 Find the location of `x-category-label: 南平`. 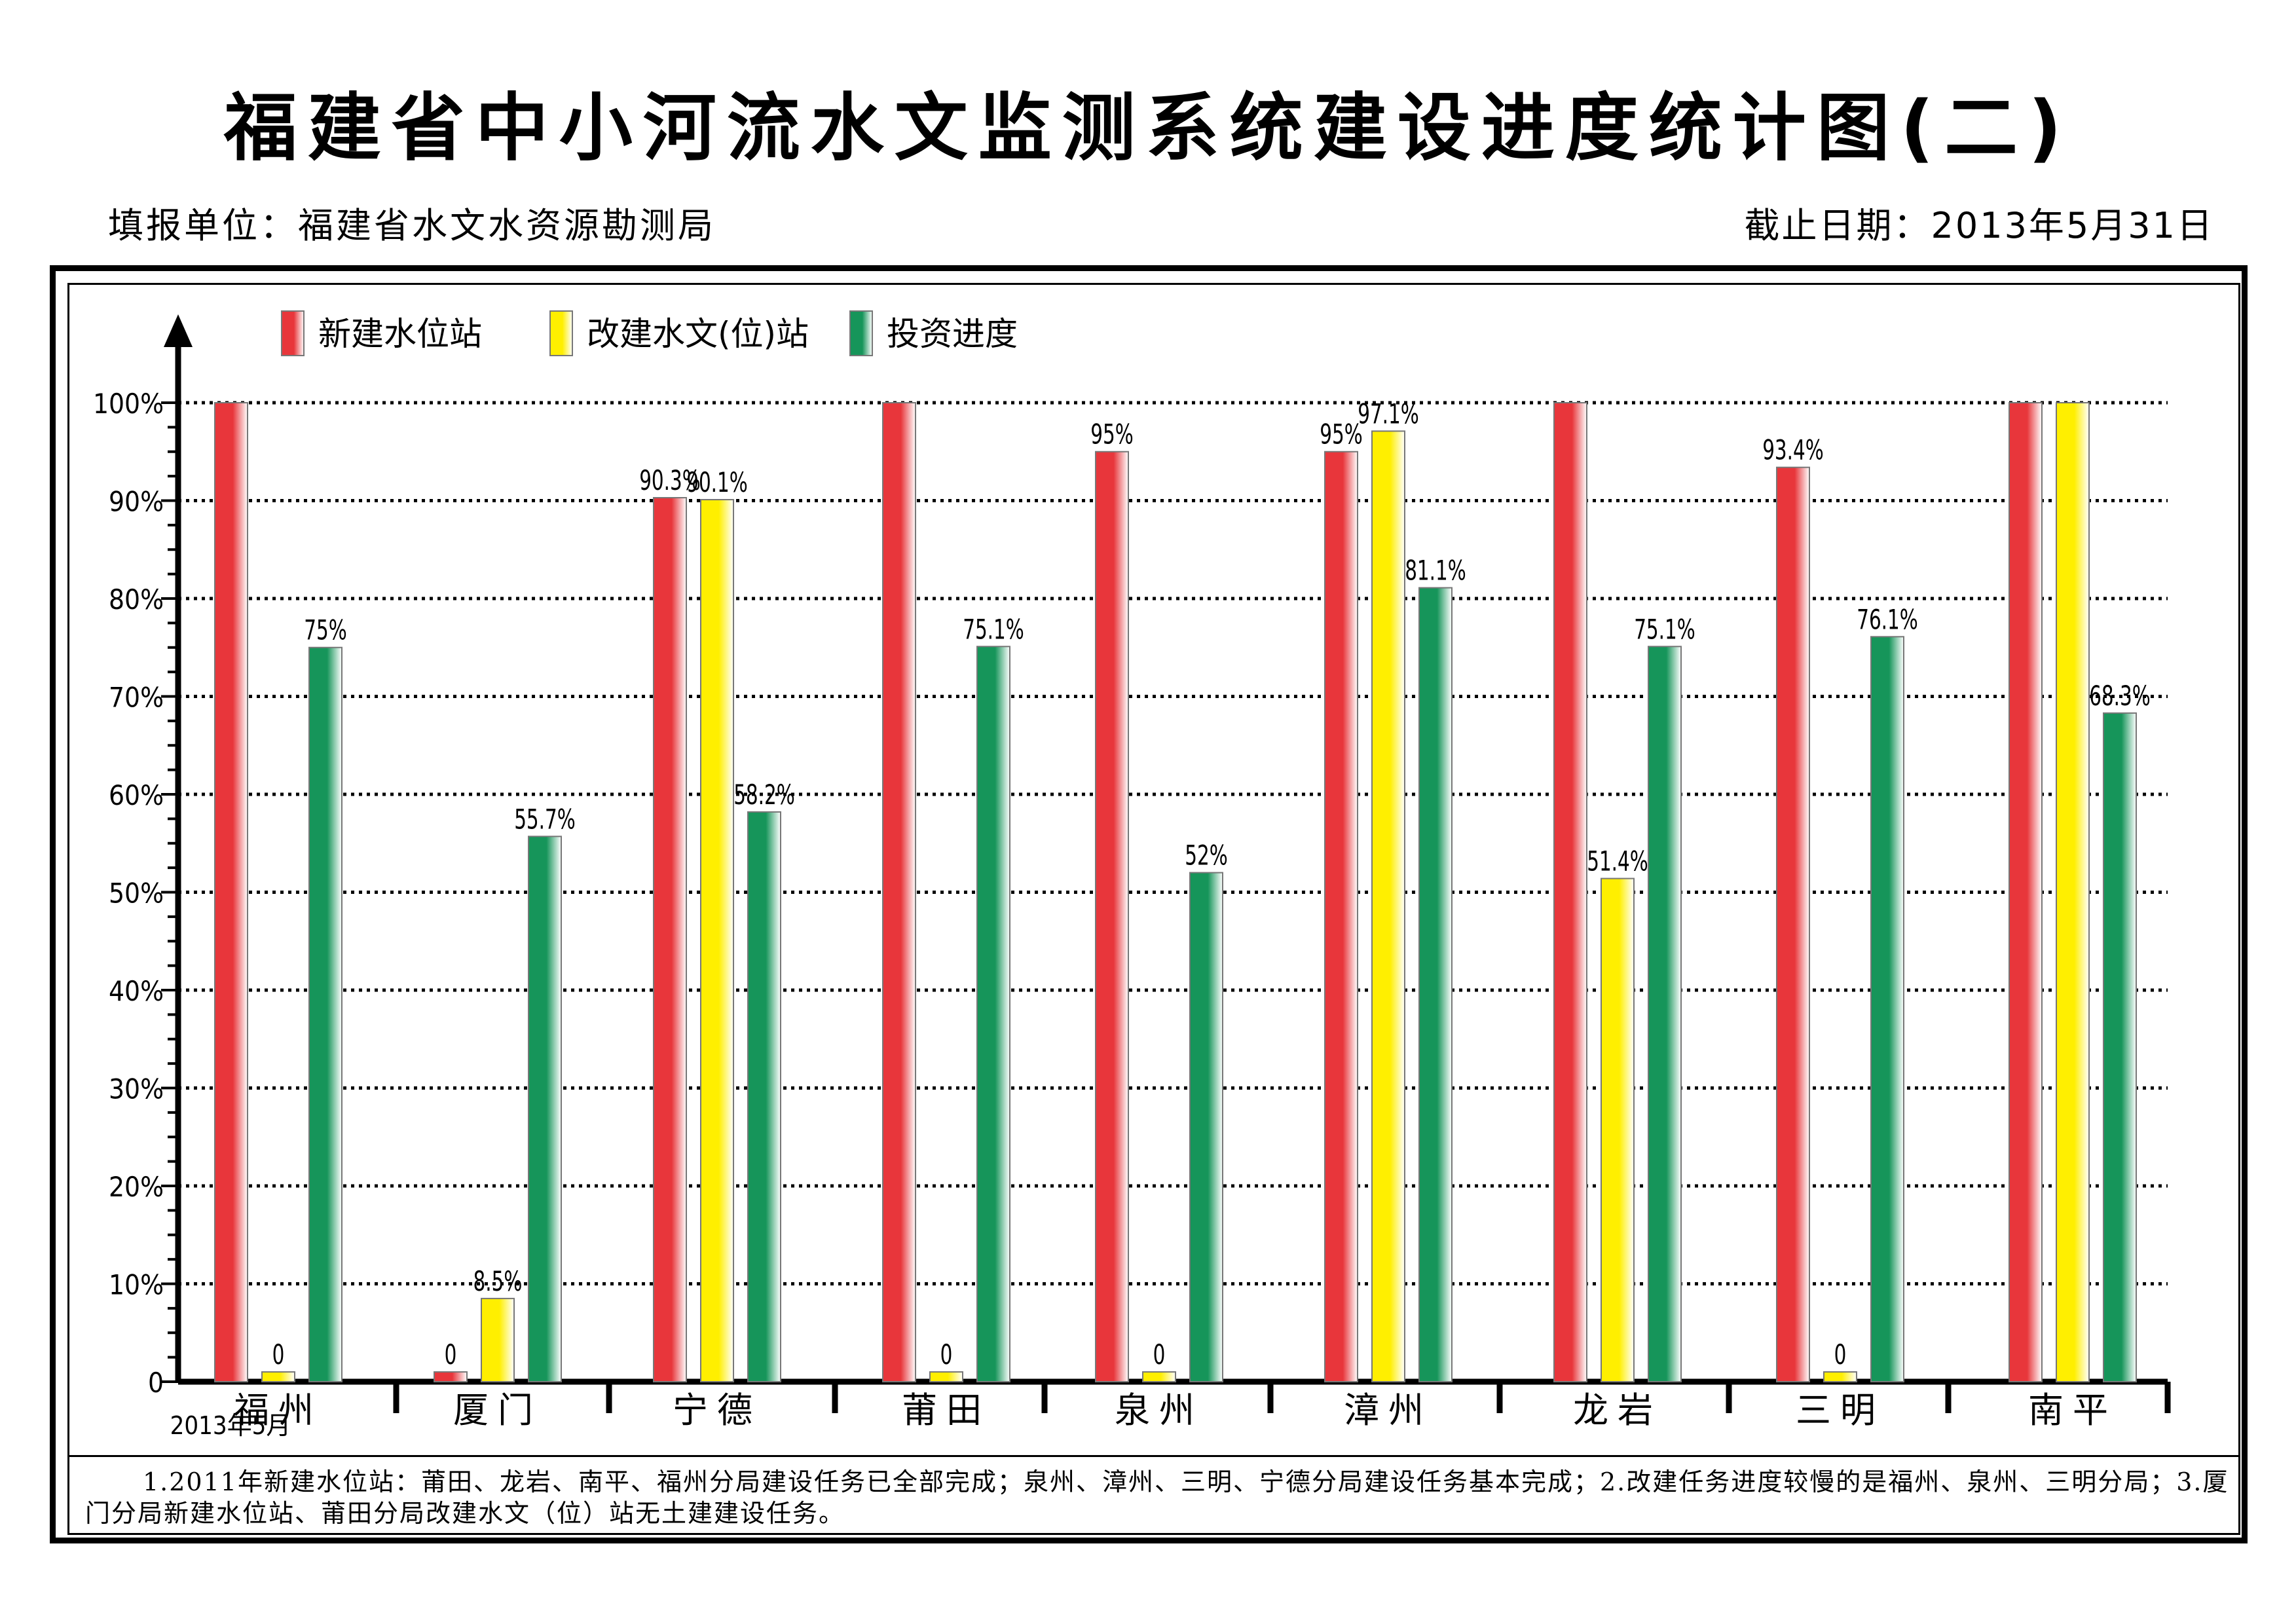

x-category-label: 南平 is located at coordinates (2072, 1410).